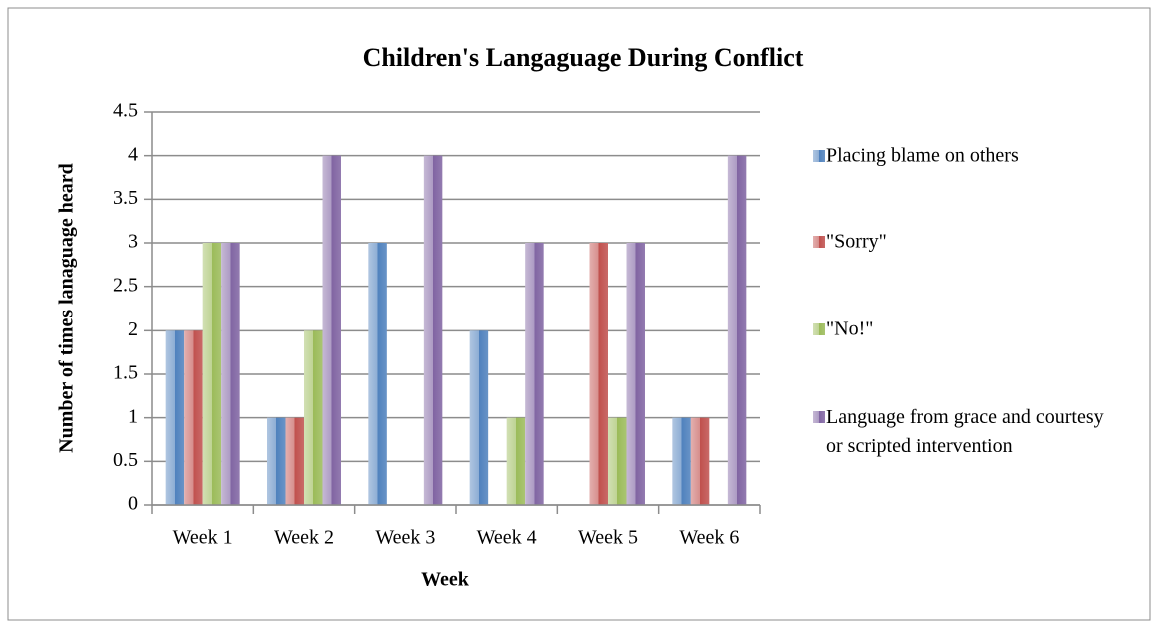 The image size is (1158, 632). What do you see at coordinates (919, 446) in the screenshot?
I see `legend-line: or scripted intervention` at bounding box center [919, 446].